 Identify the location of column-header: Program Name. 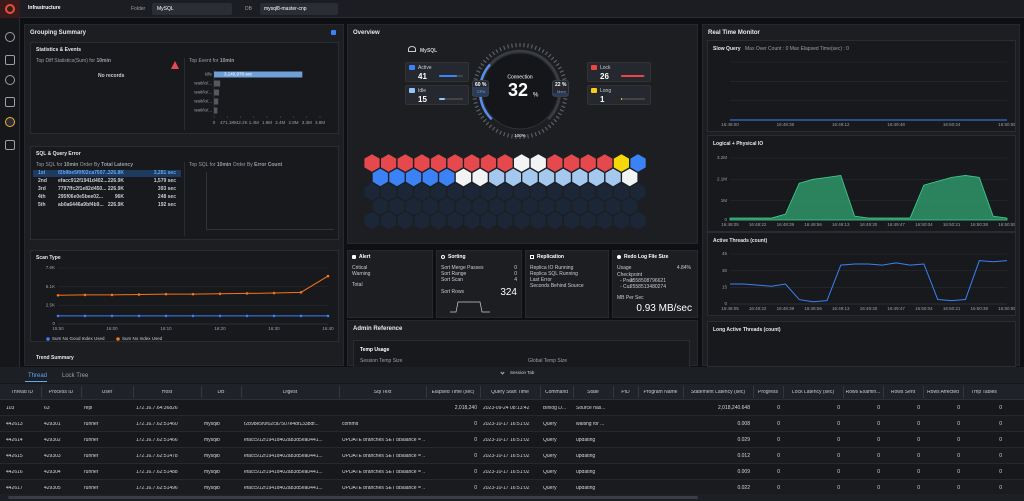
(660, 392).